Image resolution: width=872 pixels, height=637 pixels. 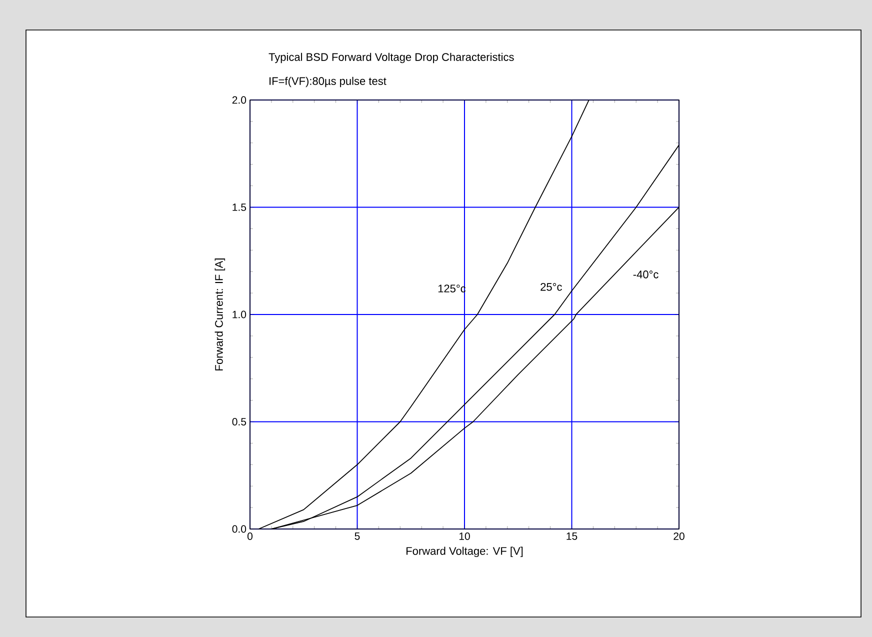 What do you see at coordinates (239, 422) in the screenshot?
I see `y-tick-label: 0.5` at bounding box center [239, 422].